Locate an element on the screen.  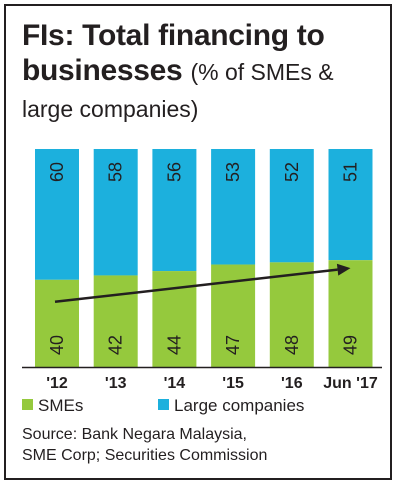
trend-arrow-head is located at coordinates (343, 269).